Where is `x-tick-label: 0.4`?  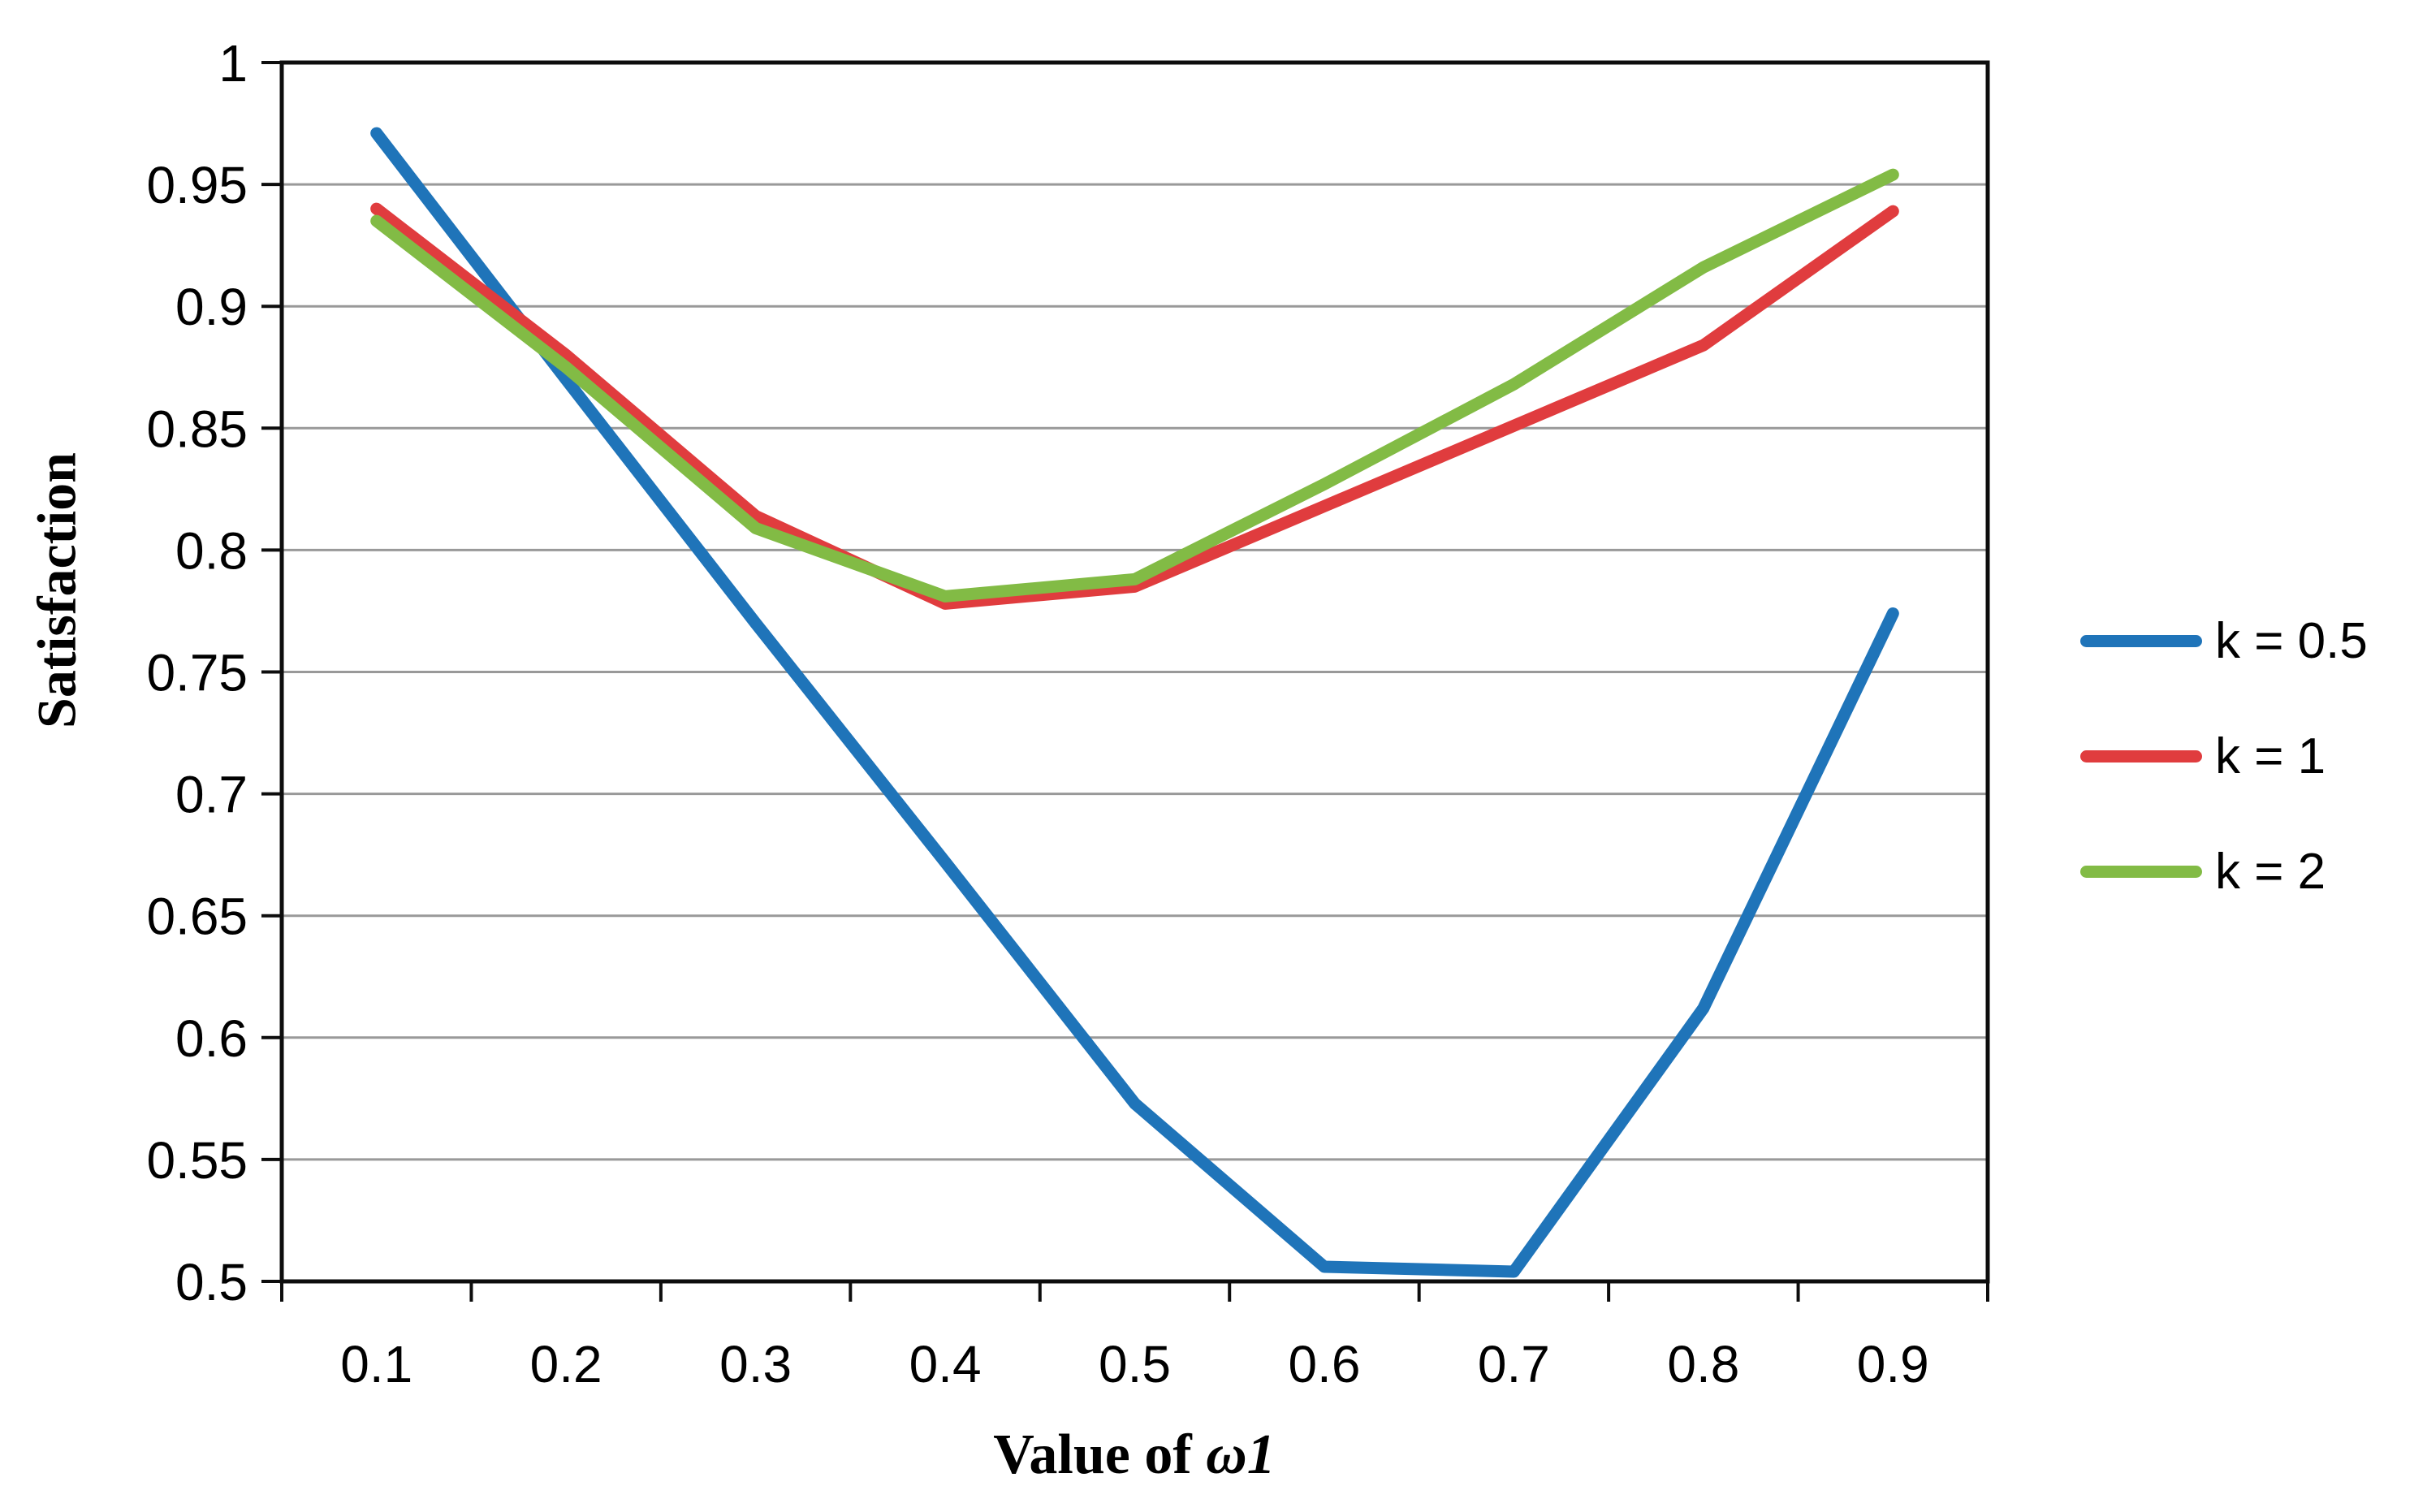
x-tick-label: 0.4 is located at coordinates (945, 1364).